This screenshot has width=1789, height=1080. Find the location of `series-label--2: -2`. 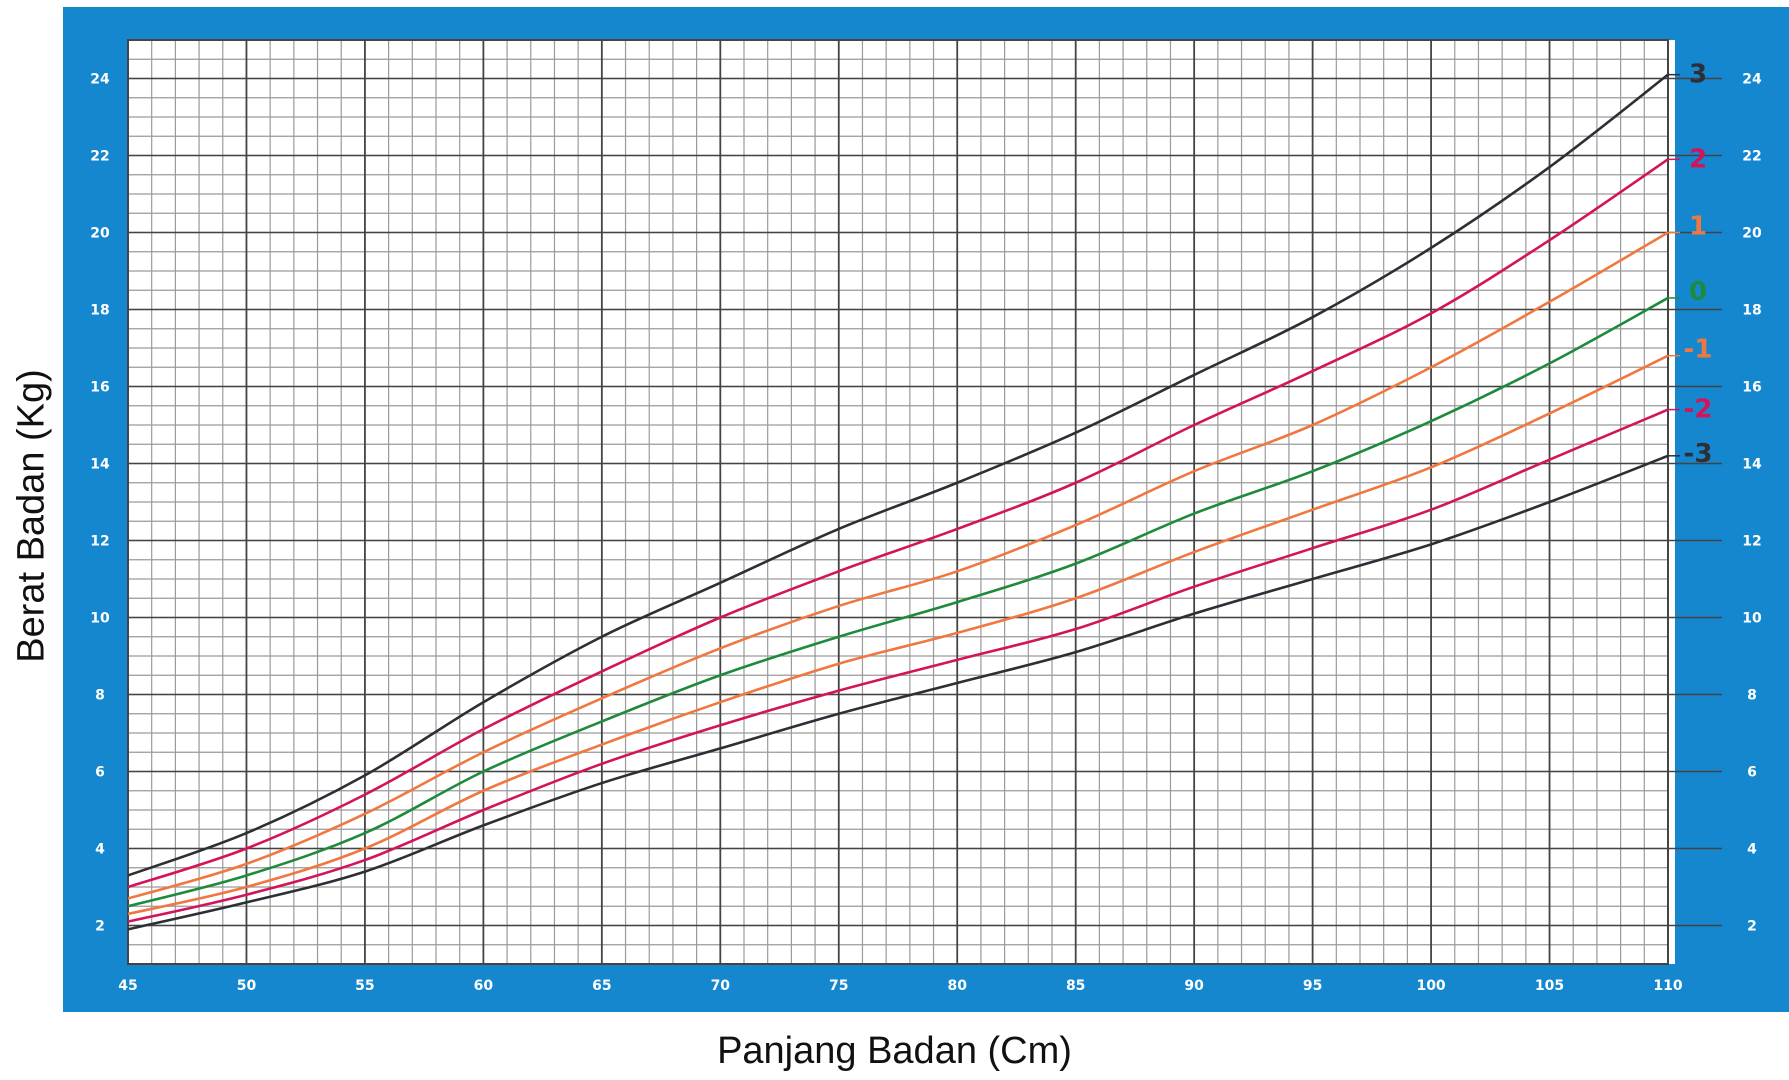

series-label--2: -2 is located at coordinates (1698, 410).